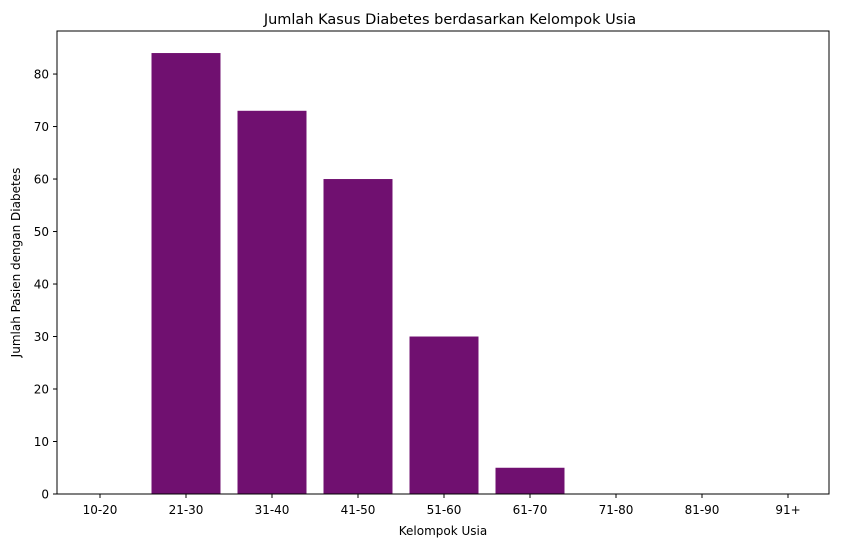  I want to click on x-tick-label: 31-40, so click(272, 510).